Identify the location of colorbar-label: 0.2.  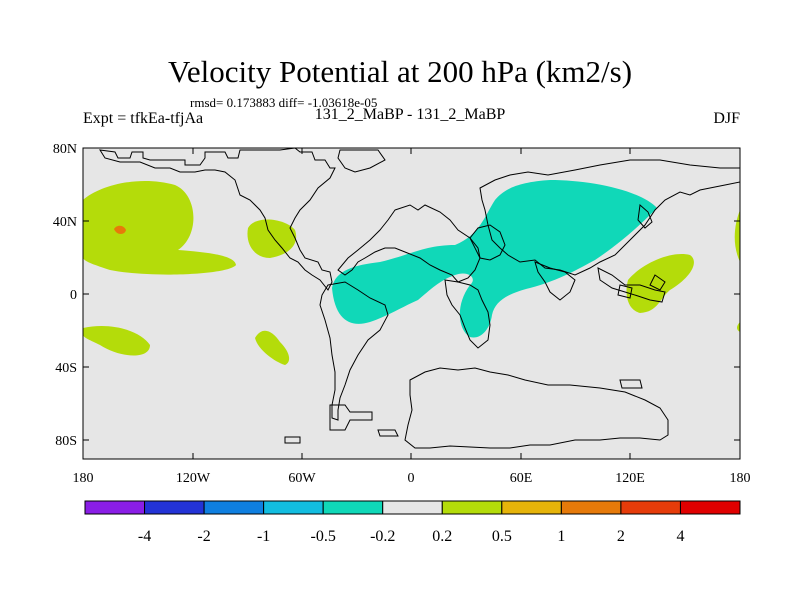
(442, 536).